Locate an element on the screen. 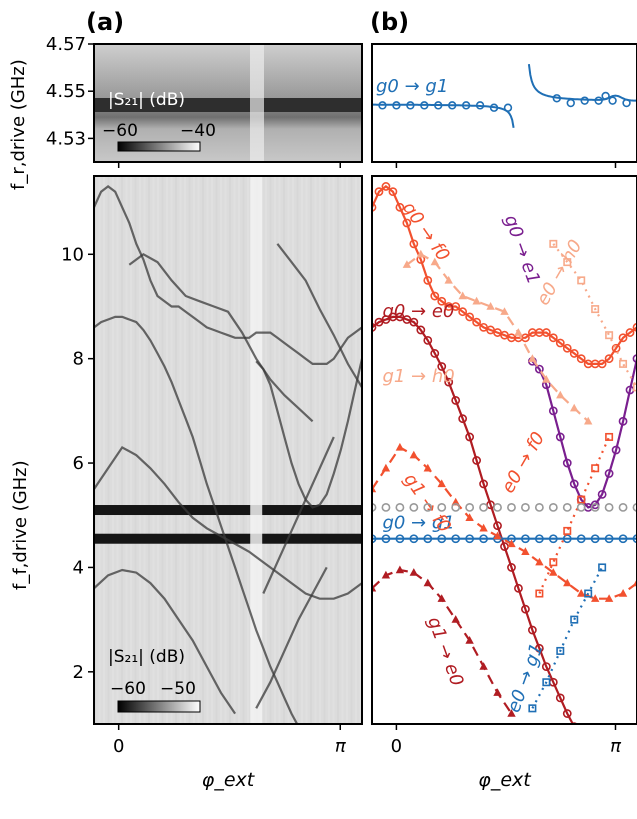  series-label-g0-g1: g0 → g1 is located at coordinates (418, 522).